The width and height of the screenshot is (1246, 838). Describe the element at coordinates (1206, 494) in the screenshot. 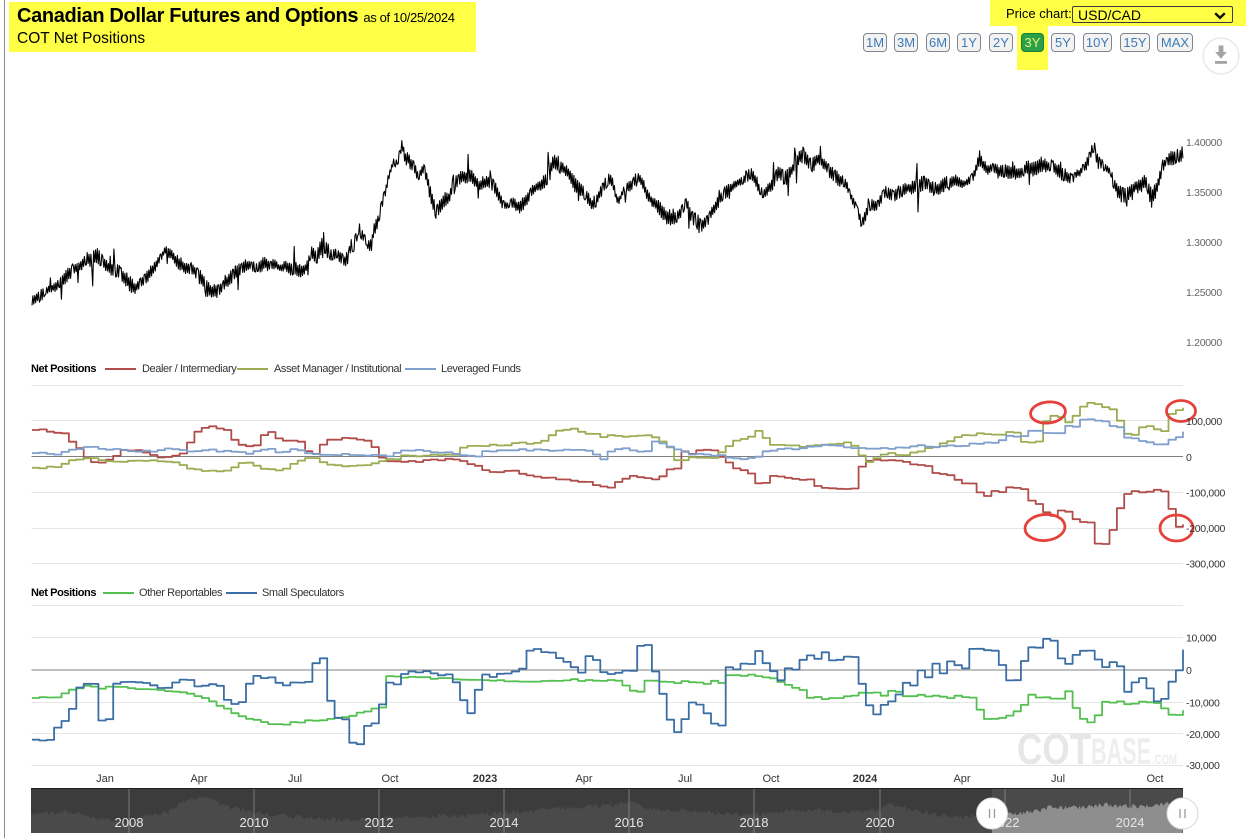

I see `svg-text: -100,000` at that location.